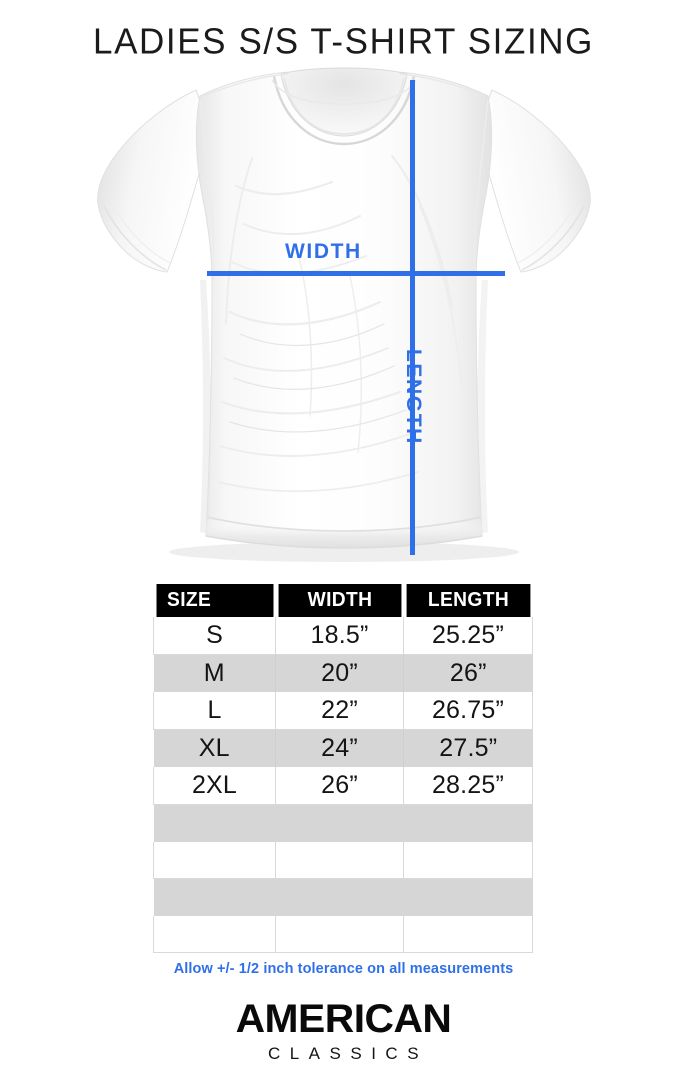 The height and width of the screenshot is (1080, 687). I want to click on table-row: L 22” 26.75”, so click(343, 711).